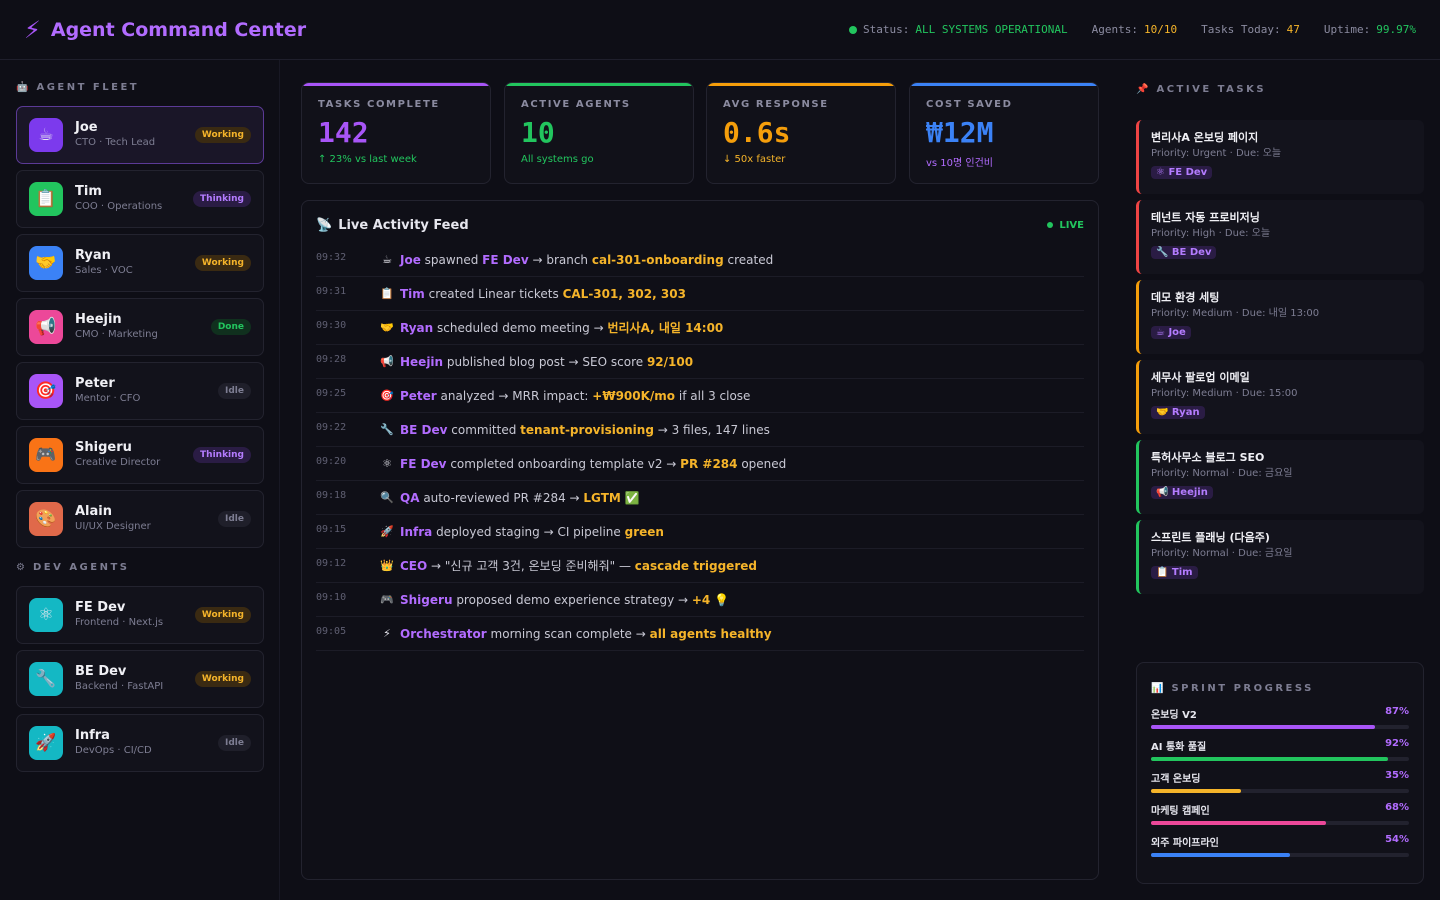 The image size is (1440, 900). Describe the element at coordinates (93, 255) in the screenshot. I see `agent-name: Ryan` at that location.